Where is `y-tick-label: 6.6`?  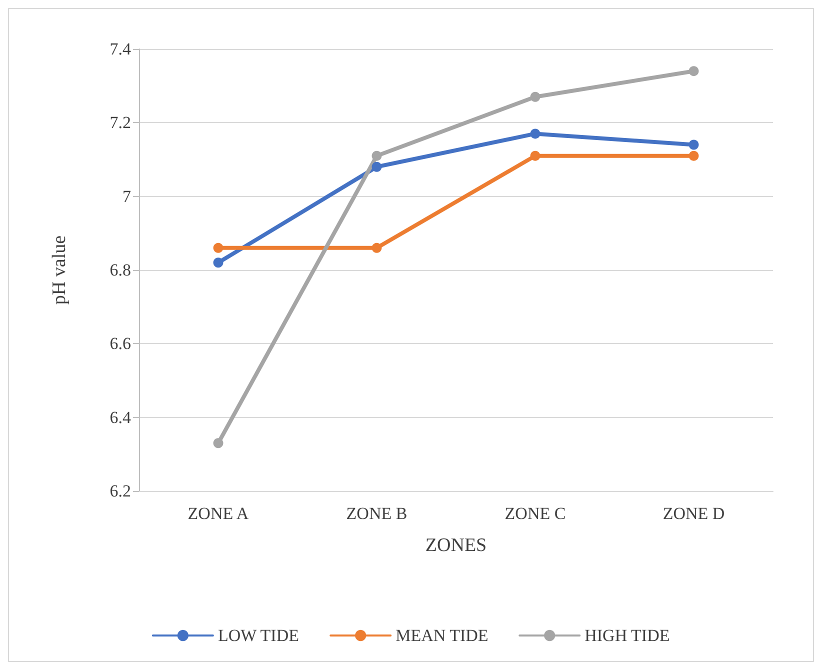 y-tick-label: 6.6 is located at coordinates (120, 344).